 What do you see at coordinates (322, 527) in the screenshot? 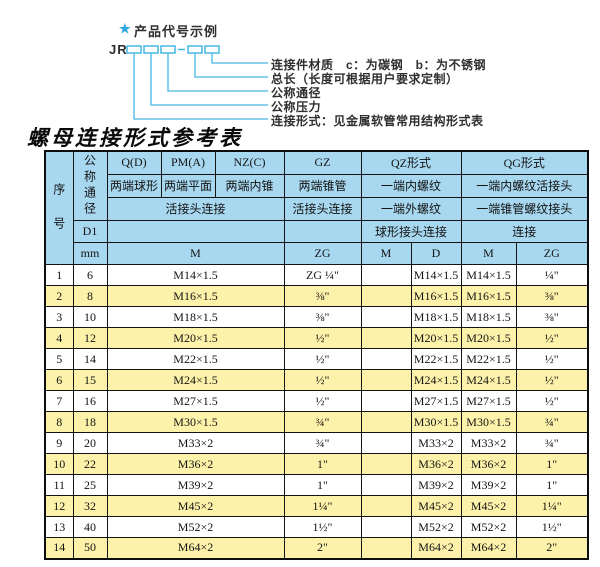
I see `table-cell: 1½"` at bounding box center [322, 527].